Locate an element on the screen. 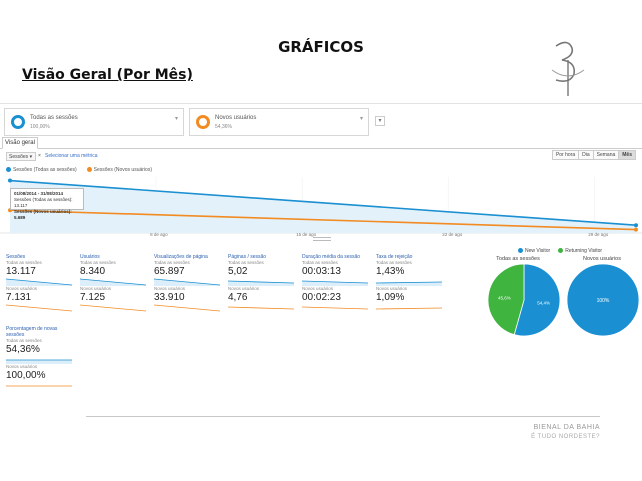 The width and height of the screenshot is (642, 481). pie-chart-new-users: 100% is located at coordinates (603, 300).